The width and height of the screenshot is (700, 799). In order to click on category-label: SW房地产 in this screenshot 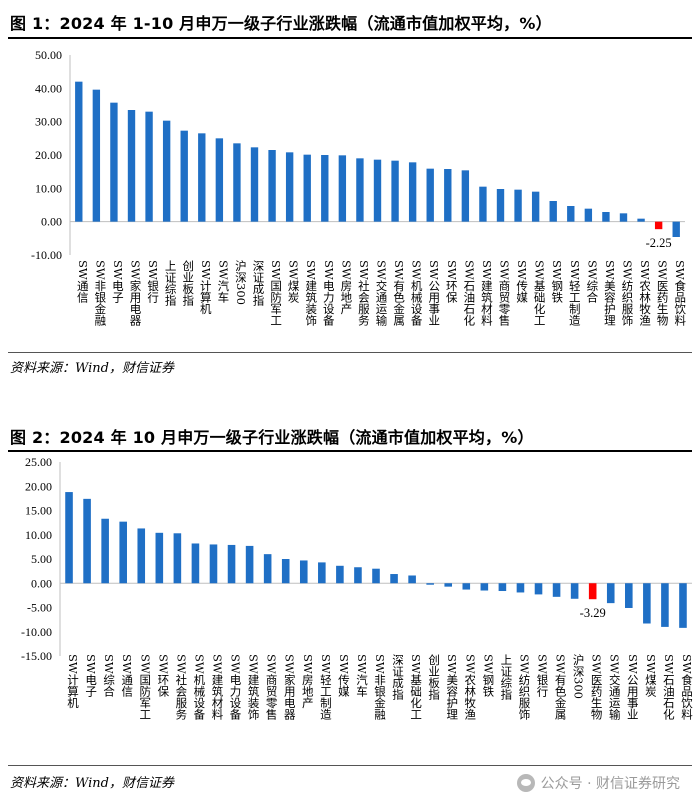, I will do `click(346, 287)`.